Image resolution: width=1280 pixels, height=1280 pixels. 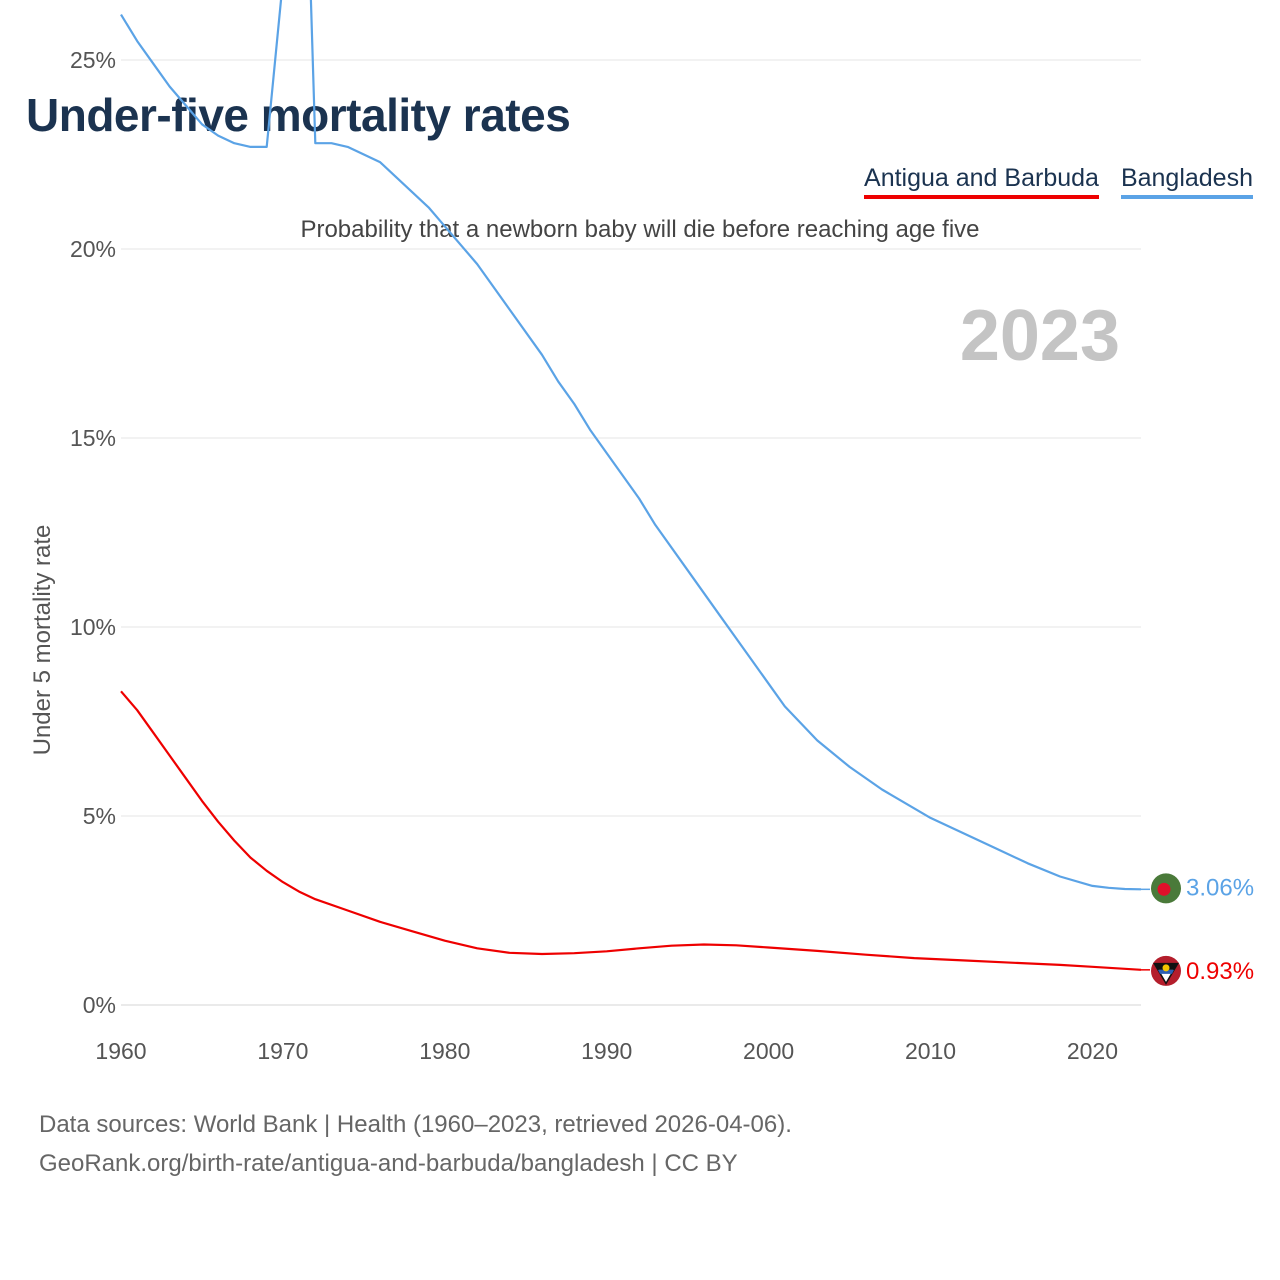 I want to click on bangladesh-flag-icon, so click(x=1166, y=888).